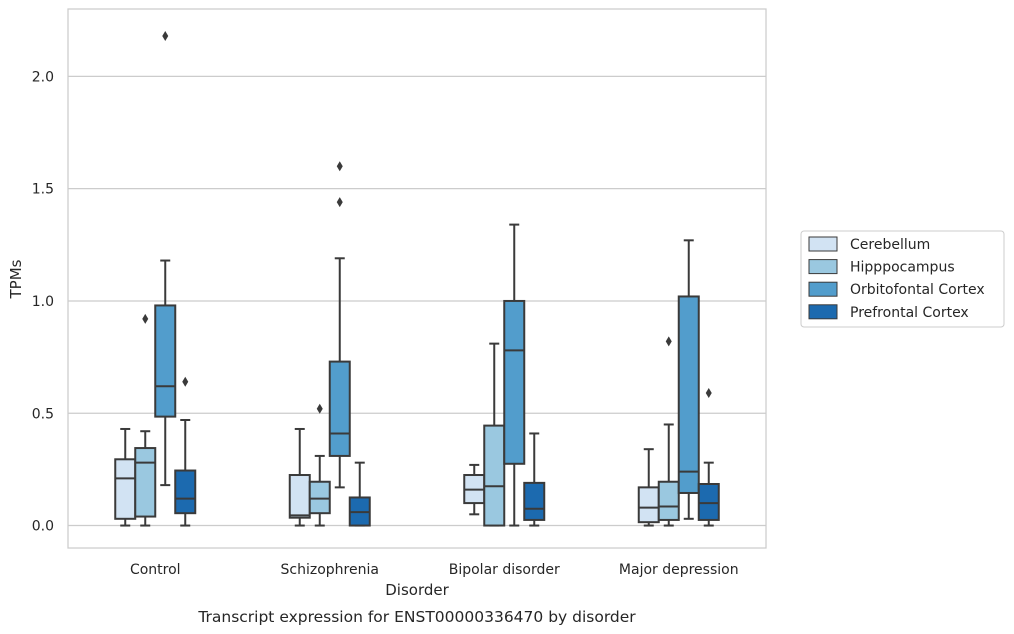 The width and height of the screenshot is (1014, 634). What do you see at coordinates (417, 590) in the screenshot?
I see `x-axis-label: Disorder` at bounding box center [417, 590].